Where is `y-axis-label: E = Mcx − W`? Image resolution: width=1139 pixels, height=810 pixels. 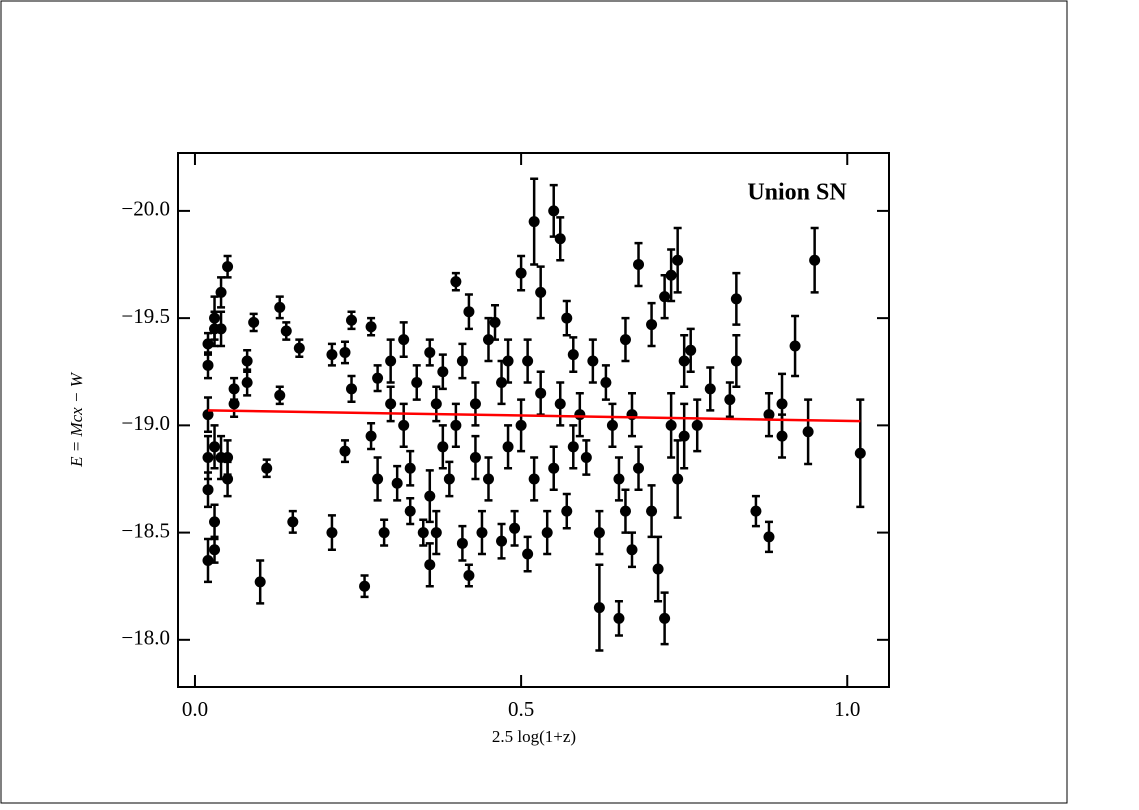
y-axis-label: E = Mcx − W is located at coordinates (76, 419).